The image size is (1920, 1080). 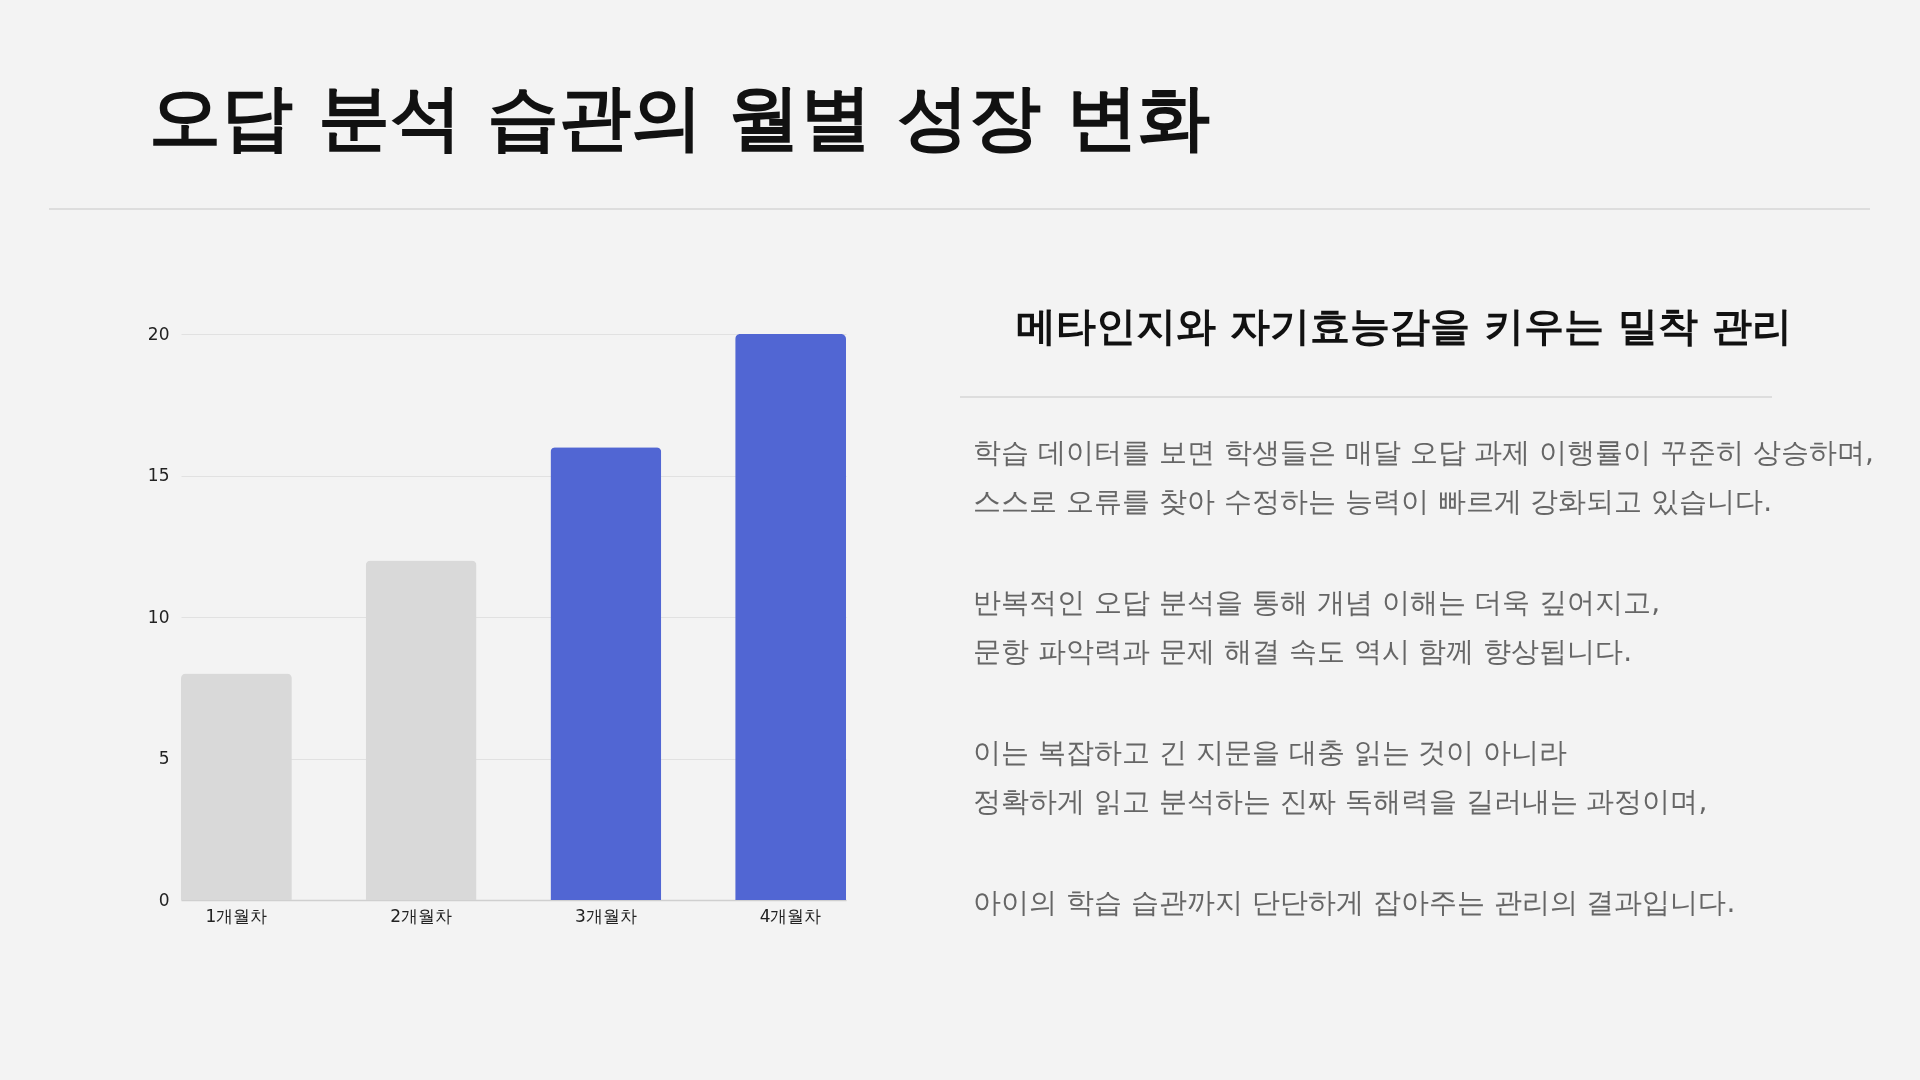 I want to click on text: 이는 복잡하고 긴 지문을 대충 읽는 것이 아니라 정확하게 읽고 분석하는 진짜 독해력을 길러내는 과정이며,, so click(x=1340, y=777).